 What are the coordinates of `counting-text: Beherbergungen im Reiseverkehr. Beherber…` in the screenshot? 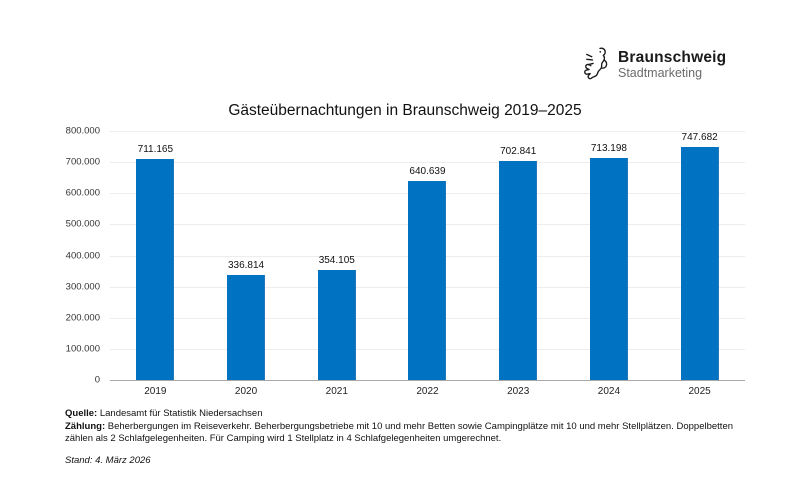 It's located at (399, 433).